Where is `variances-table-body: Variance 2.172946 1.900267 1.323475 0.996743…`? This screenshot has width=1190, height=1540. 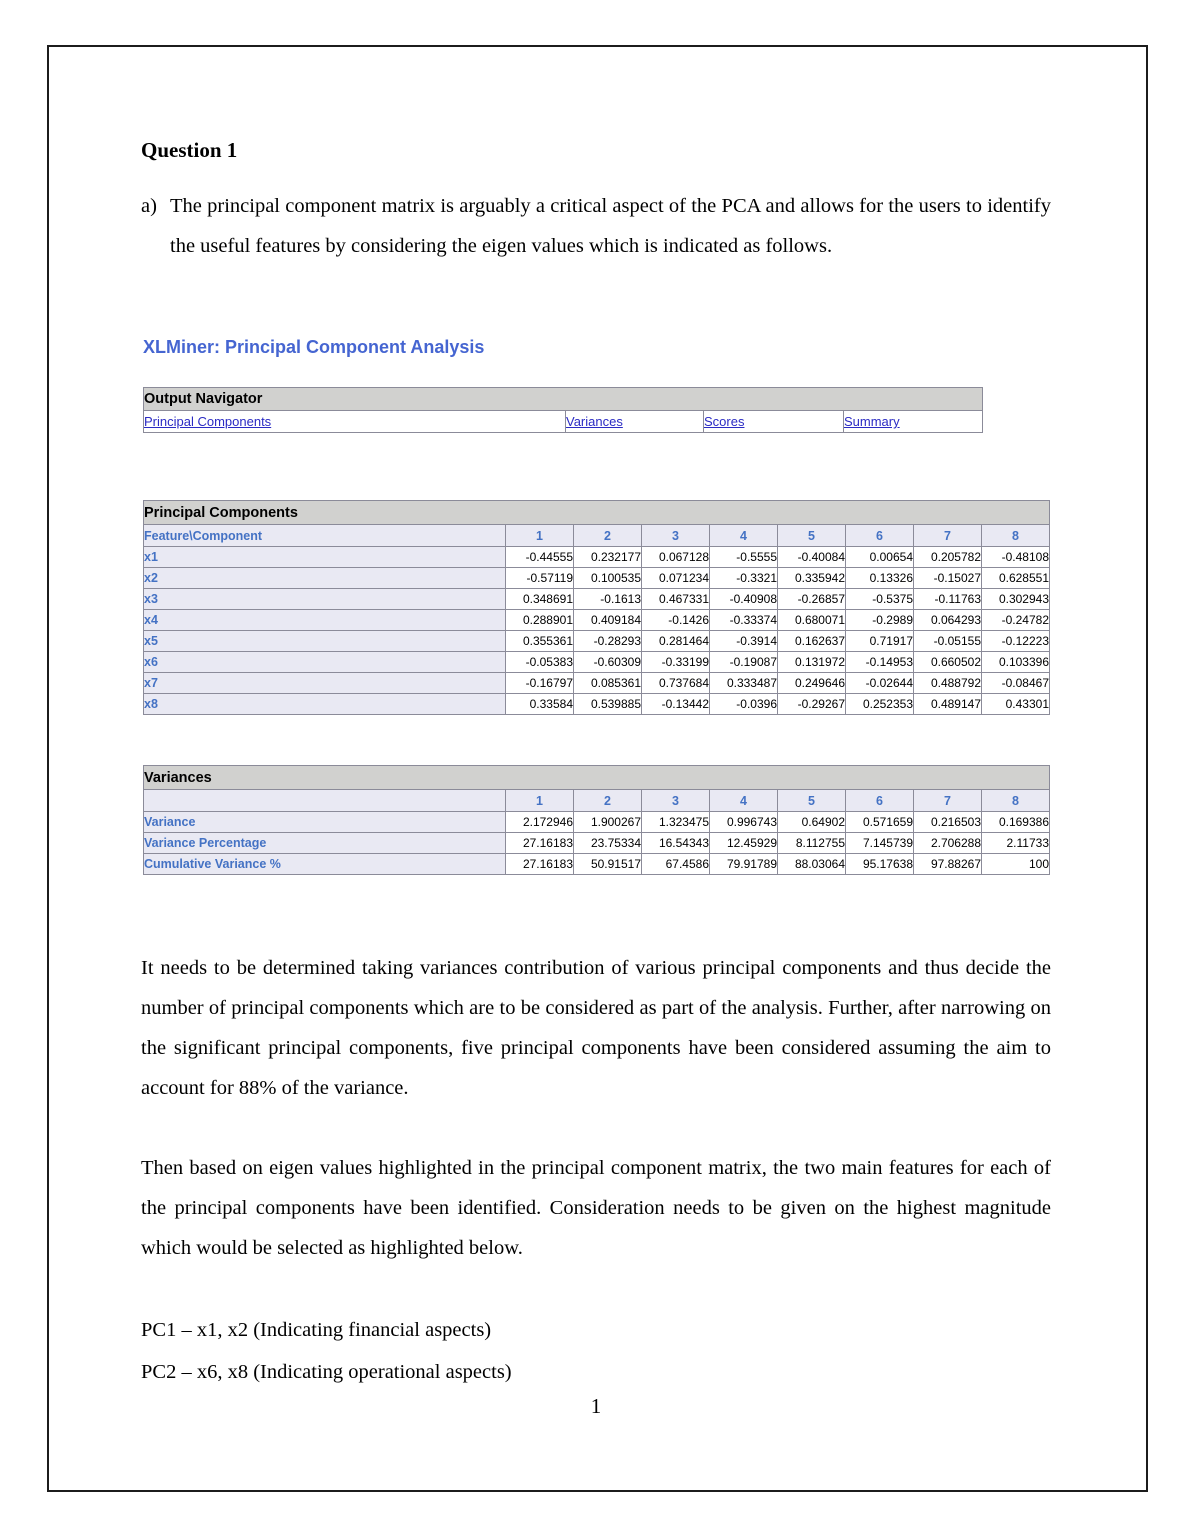
variances-table-body: Variance 2.172946 1.900267 1.323475 0.996743… is located at coordinates (596, 843).